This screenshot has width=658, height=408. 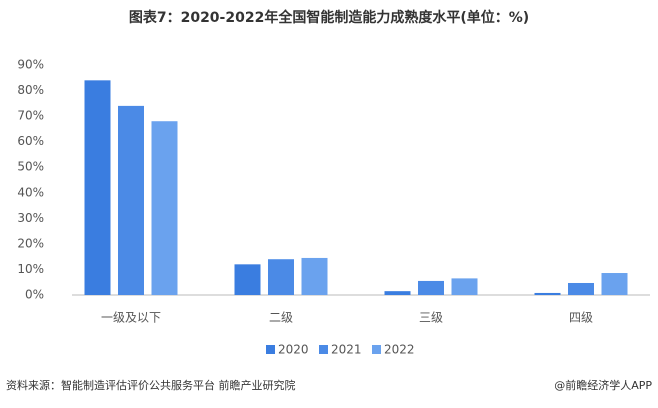 I want to click on legend-label: 2021, so click(x=346, y=350).